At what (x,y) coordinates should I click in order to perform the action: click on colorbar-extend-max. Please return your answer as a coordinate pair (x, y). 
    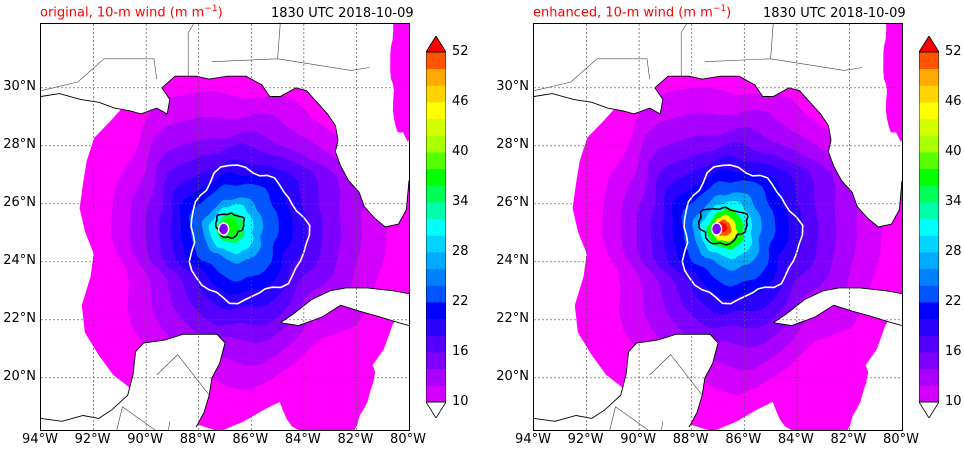
    Looking at the image, I should click on (929, 44).